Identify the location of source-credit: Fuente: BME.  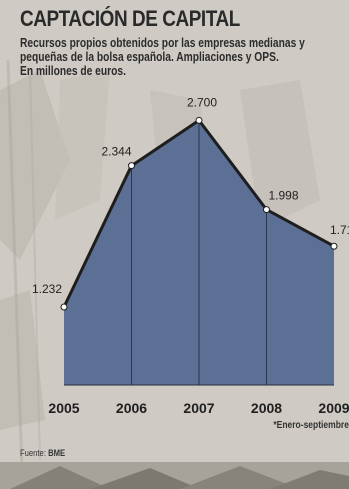
(42, 453).